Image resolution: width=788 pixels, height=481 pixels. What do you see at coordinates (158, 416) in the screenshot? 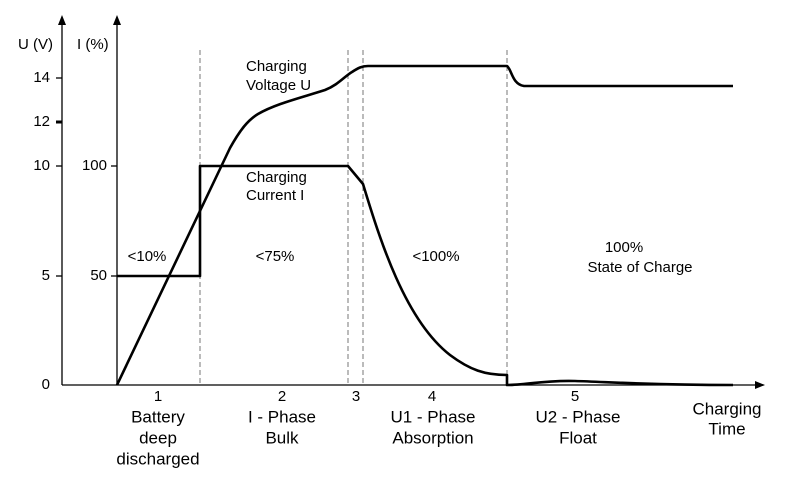
I see `phase-label: Battery` at bounding box center [158, 416].